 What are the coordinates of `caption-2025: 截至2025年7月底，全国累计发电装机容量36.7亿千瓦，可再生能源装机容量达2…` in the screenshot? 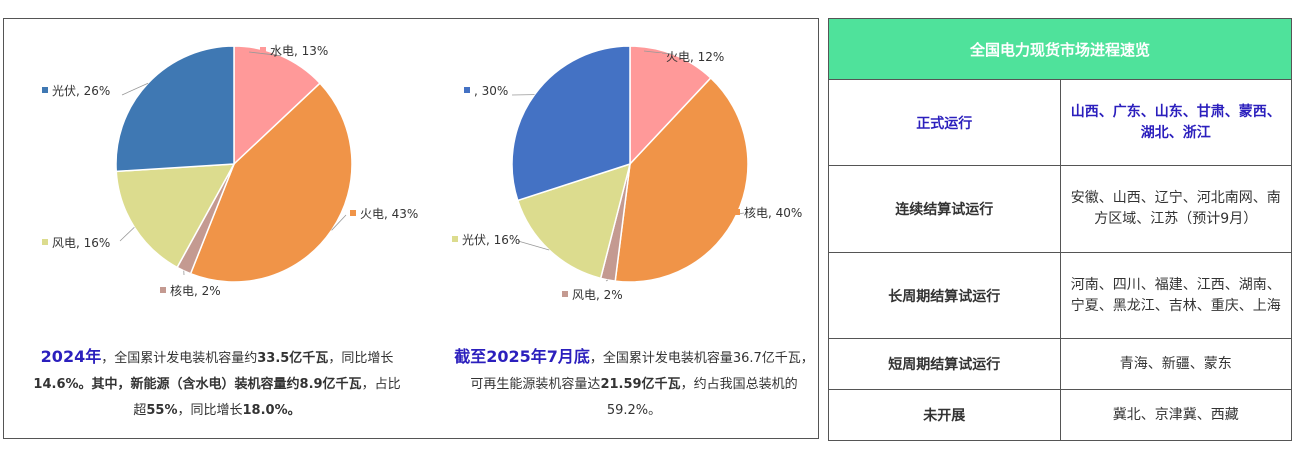 It's located at (634, 384).